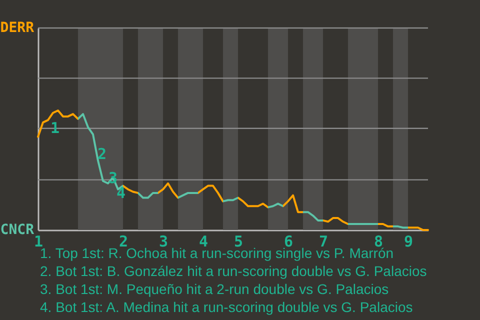 This screenshot has width=480, height=320. What do you see at coordinates (323, 241) in the screenshot?
I see `x-tick-label: 7` at bounding box center [323, 241].